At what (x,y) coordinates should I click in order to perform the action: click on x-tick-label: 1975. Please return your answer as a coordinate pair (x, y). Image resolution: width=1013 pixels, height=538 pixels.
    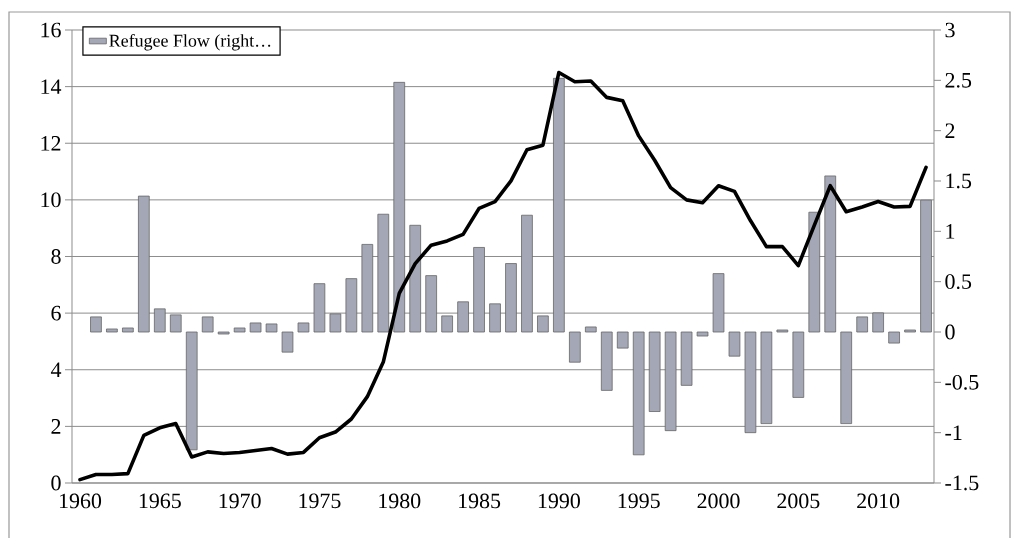
    Looking at the image, I should click on (320, 501).